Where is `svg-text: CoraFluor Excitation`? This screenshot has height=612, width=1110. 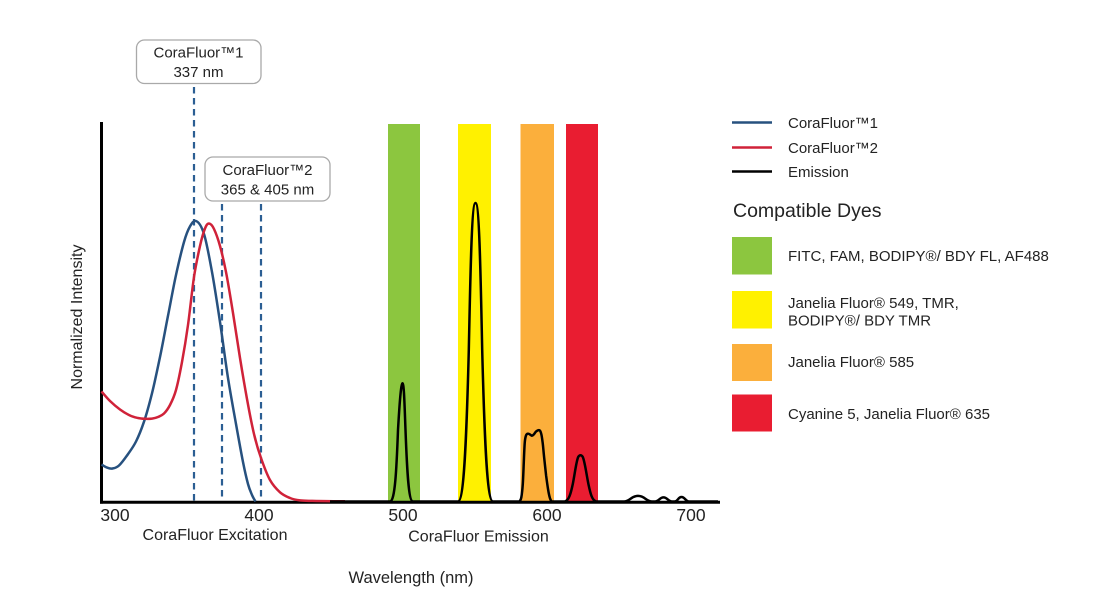
svg-text: CoraFluor Excitation is located at coordinates (215, 535).